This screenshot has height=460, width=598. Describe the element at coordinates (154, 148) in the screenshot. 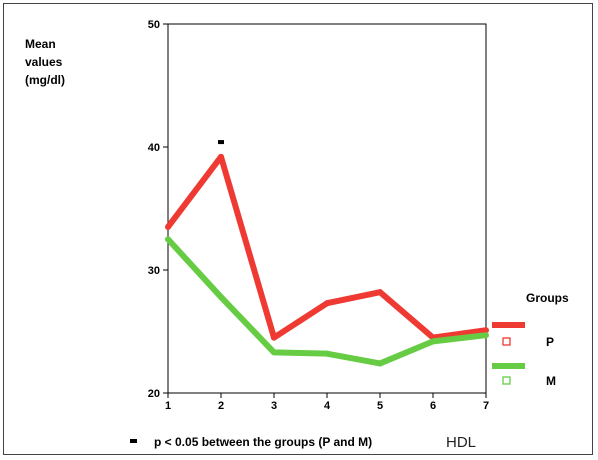

I see `y-tick-label-40: 40` at that location.